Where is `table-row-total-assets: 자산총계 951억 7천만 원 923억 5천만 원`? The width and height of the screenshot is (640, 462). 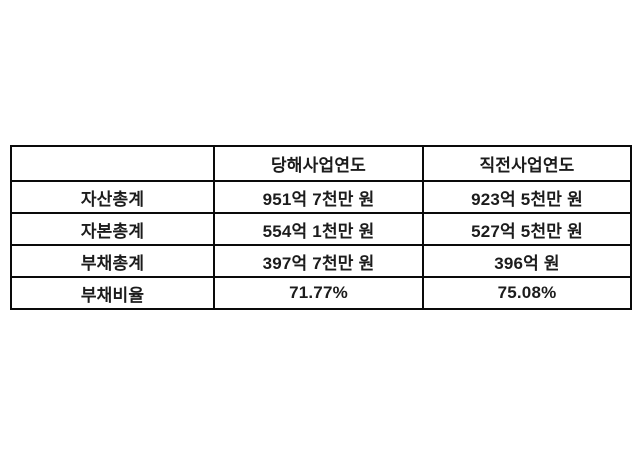 table-row-total-assets: 자산총계 951억 7천만 원 923억 5천만 원 is located at coordinates (321, 197).